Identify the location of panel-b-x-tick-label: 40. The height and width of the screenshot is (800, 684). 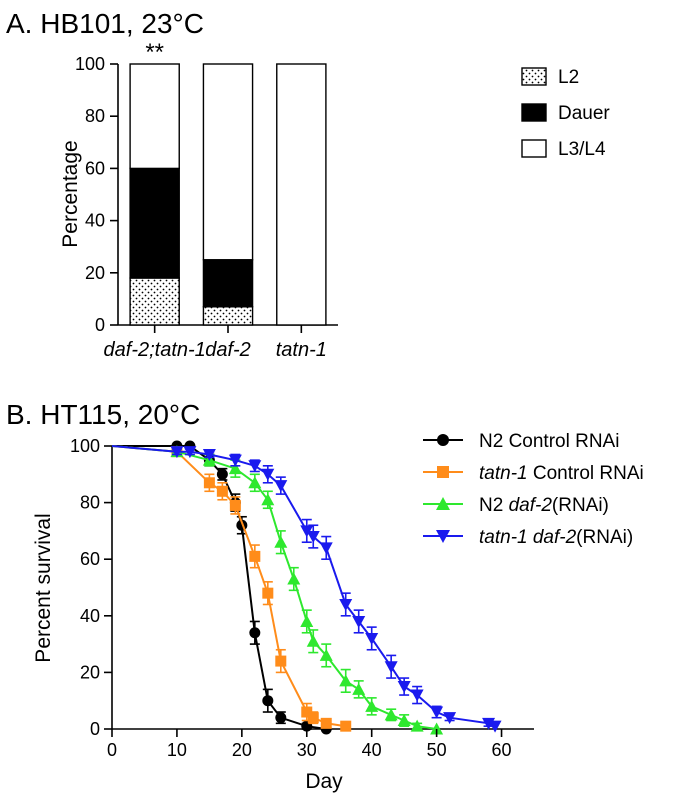
(372, 750).